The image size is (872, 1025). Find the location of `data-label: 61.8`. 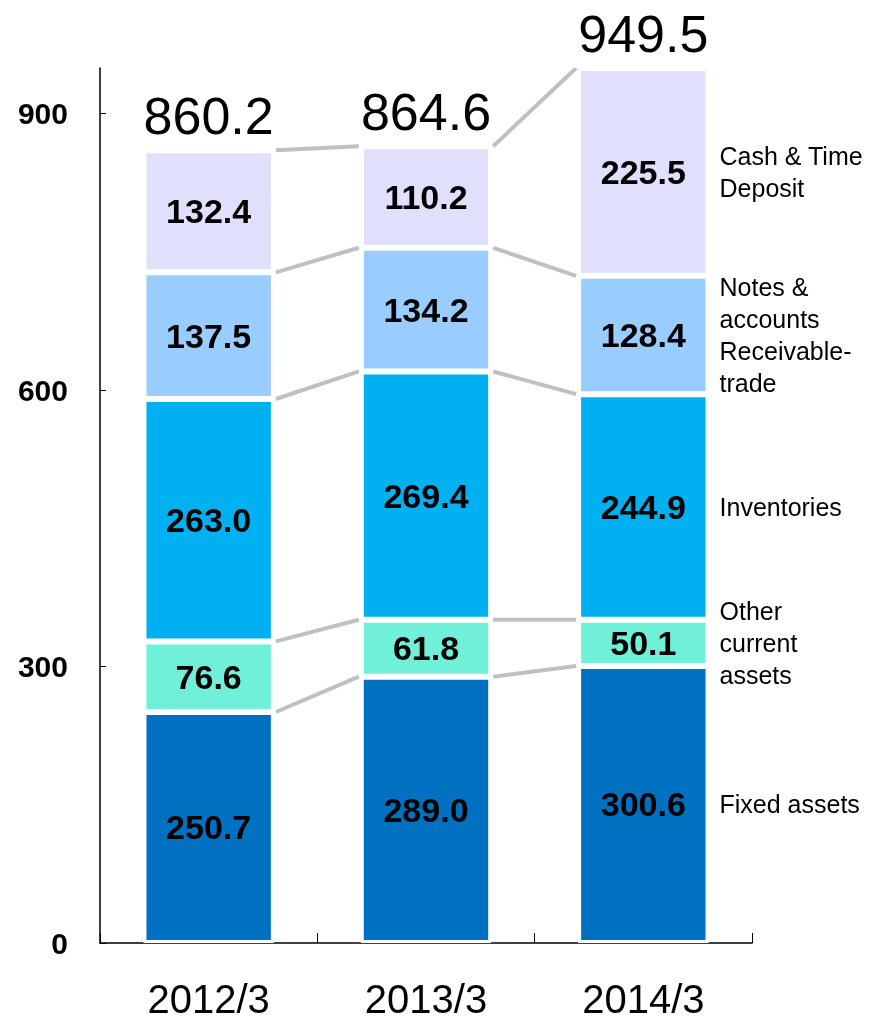

data-label: 61.8 is located at coordinates (426, 648).